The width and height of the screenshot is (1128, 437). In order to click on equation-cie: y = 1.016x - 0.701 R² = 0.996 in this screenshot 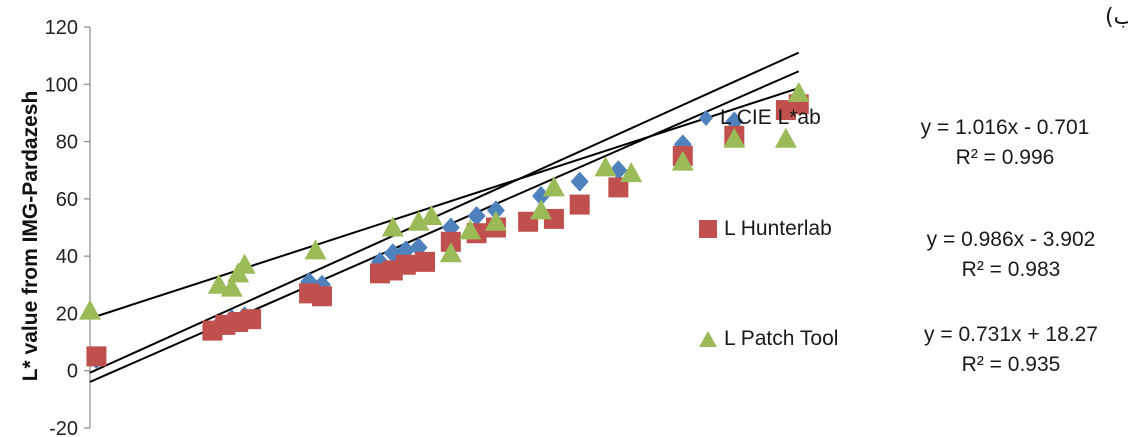, I will do `click(1005, 143)`.